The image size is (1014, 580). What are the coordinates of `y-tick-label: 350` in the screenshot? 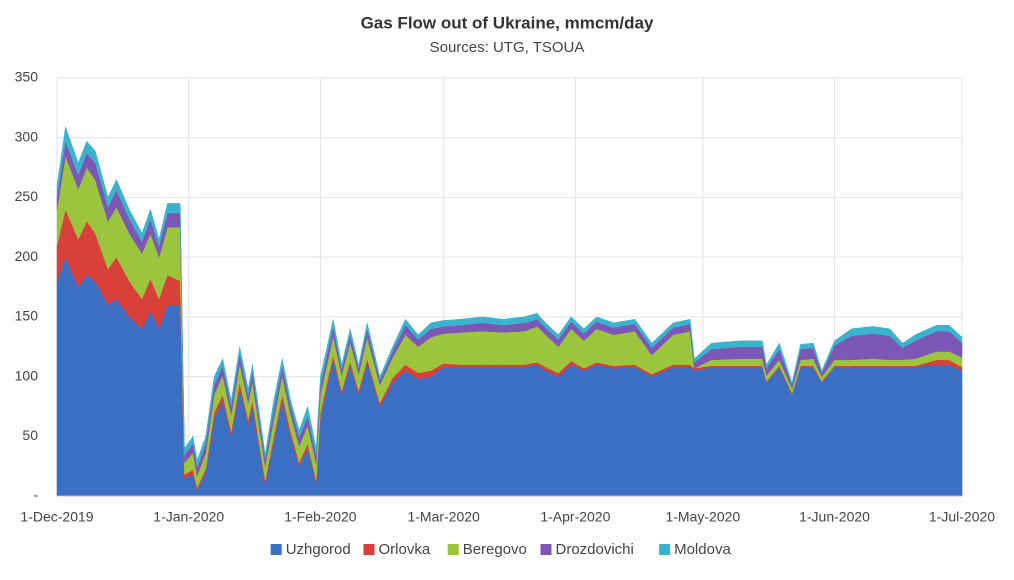 It's located at (27, 77).